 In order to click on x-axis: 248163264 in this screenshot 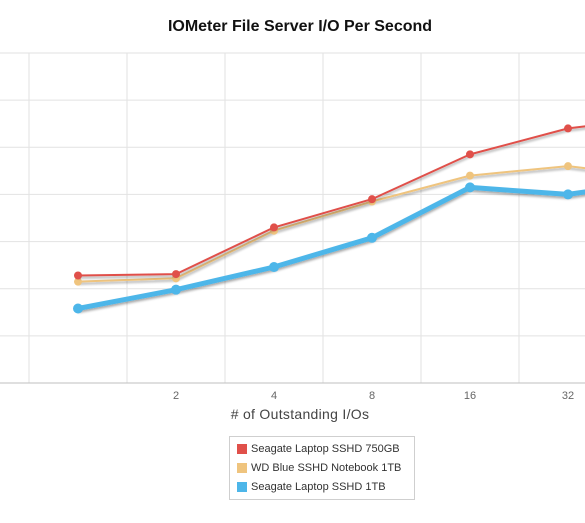, I will do `click(373, 396)`.